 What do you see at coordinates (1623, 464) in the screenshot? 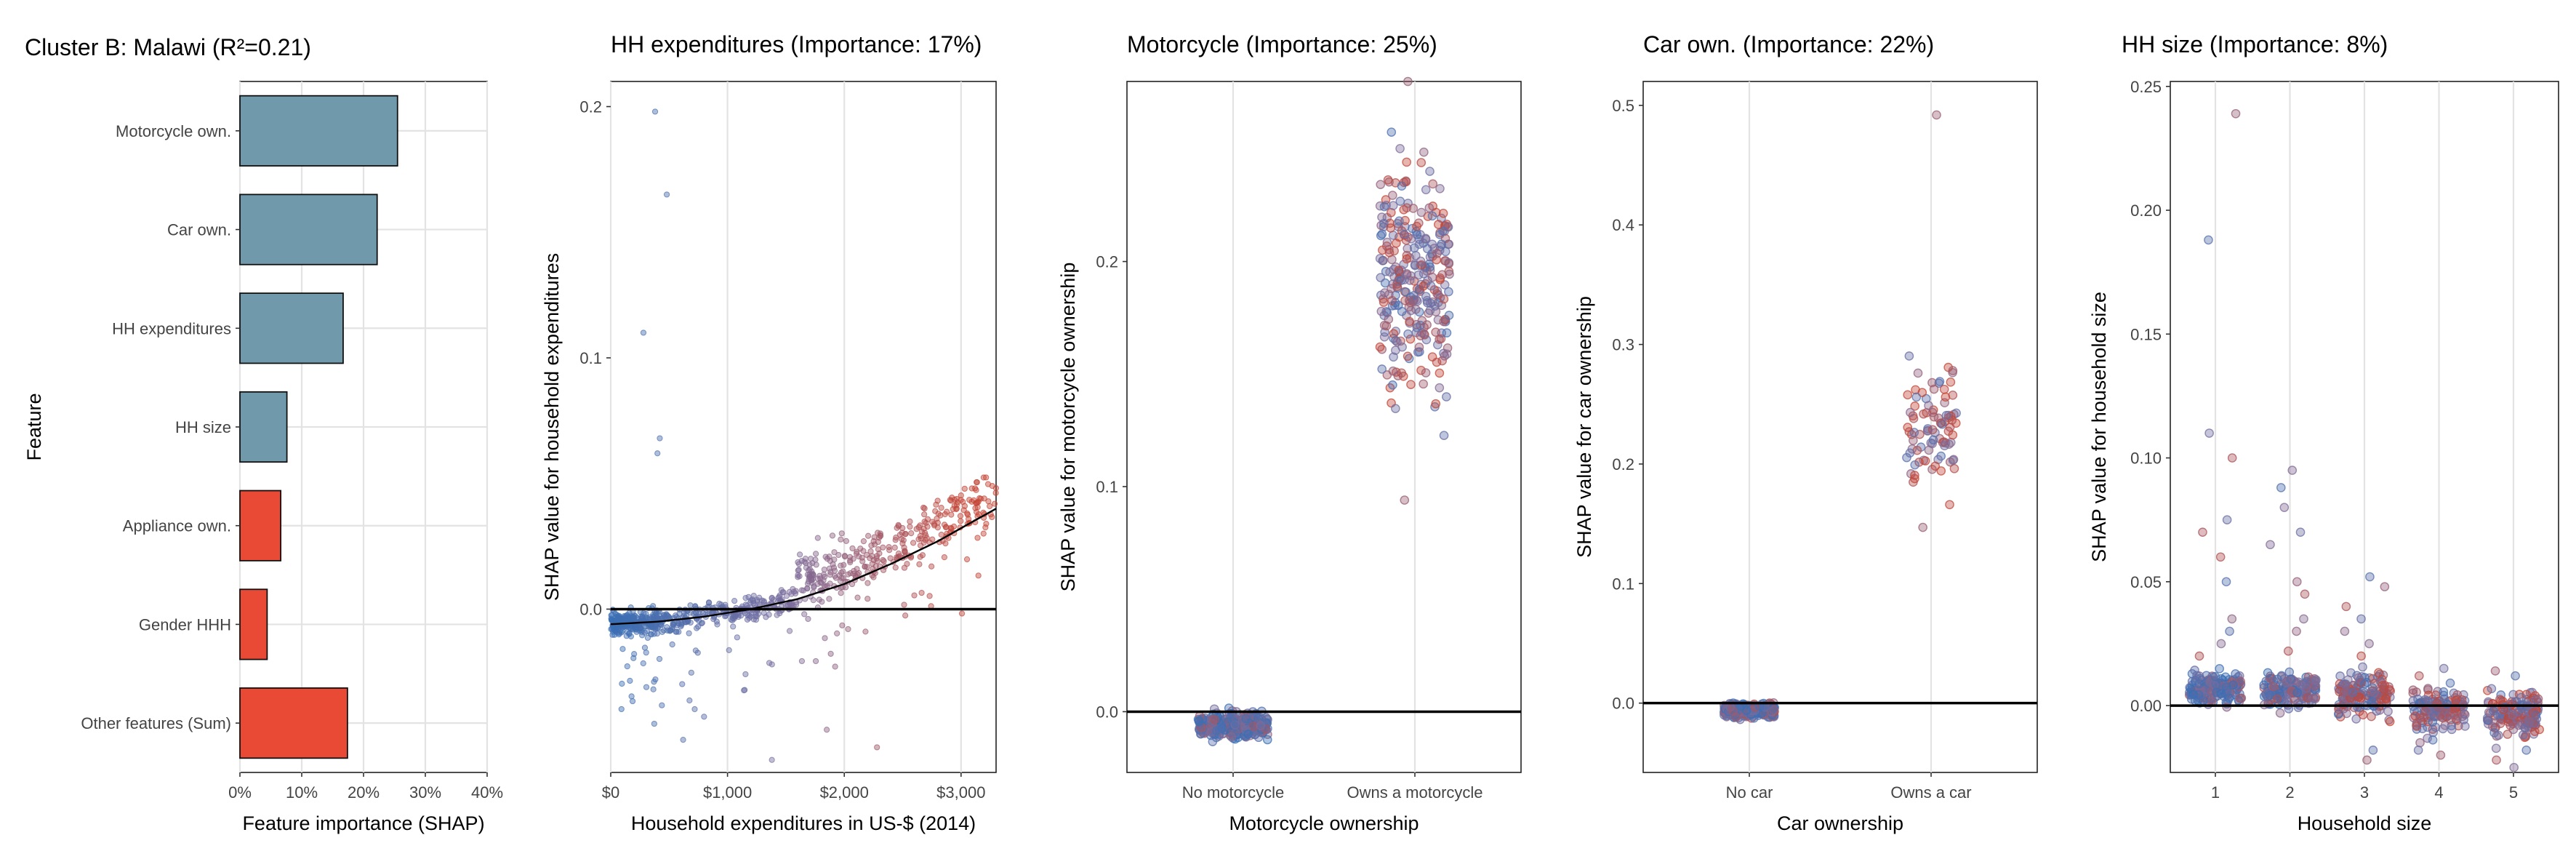
I see `y-tick-label: 0.2` at bounding box center [1623, 464].